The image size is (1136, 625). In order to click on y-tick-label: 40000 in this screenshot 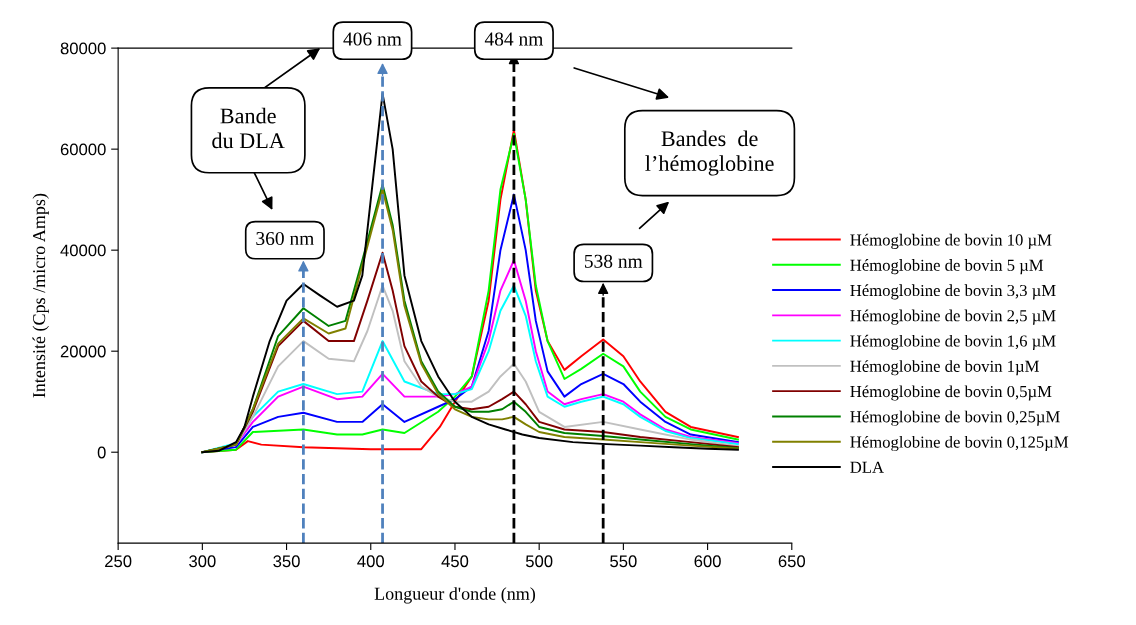, I will do `click(83, 250)`.